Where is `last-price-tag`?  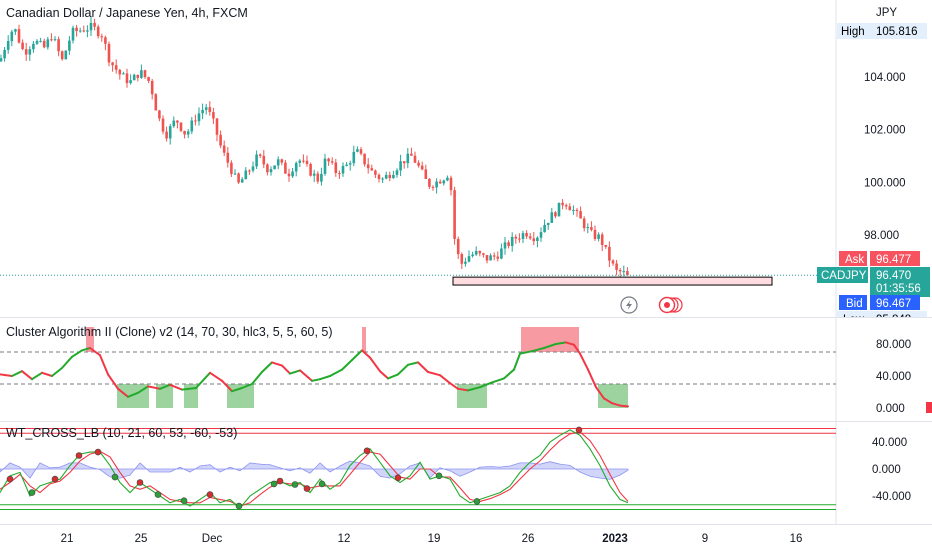 last-price-tag is located at coordinates (900, 282).